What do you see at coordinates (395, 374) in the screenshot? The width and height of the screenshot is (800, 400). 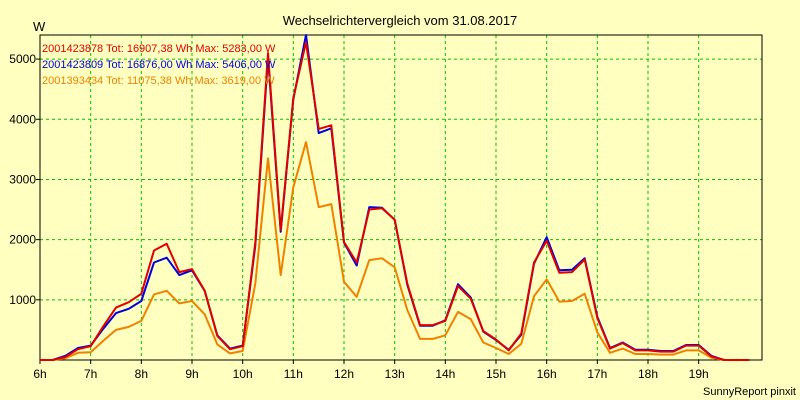 I see `x-tick-label: 13h` at bounding box center [395, 374].